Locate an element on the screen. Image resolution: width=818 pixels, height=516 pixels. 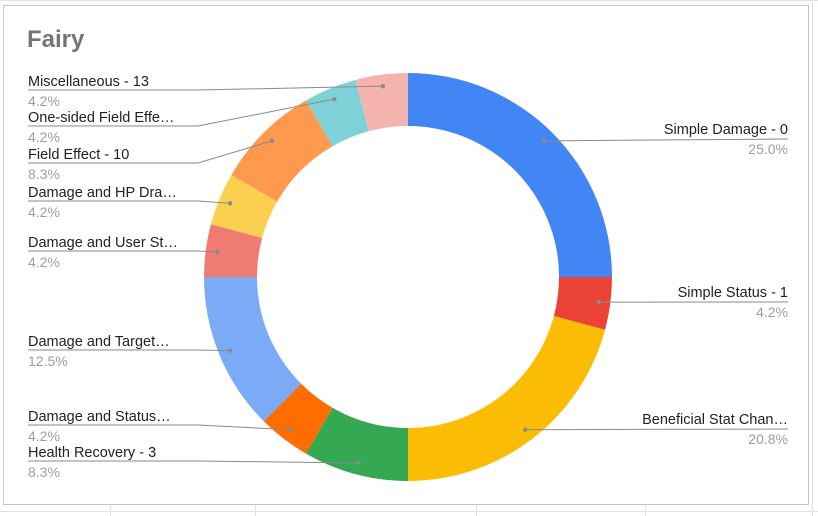
slice-label: Simple Status - 1 is located at coordinates (733, 293).